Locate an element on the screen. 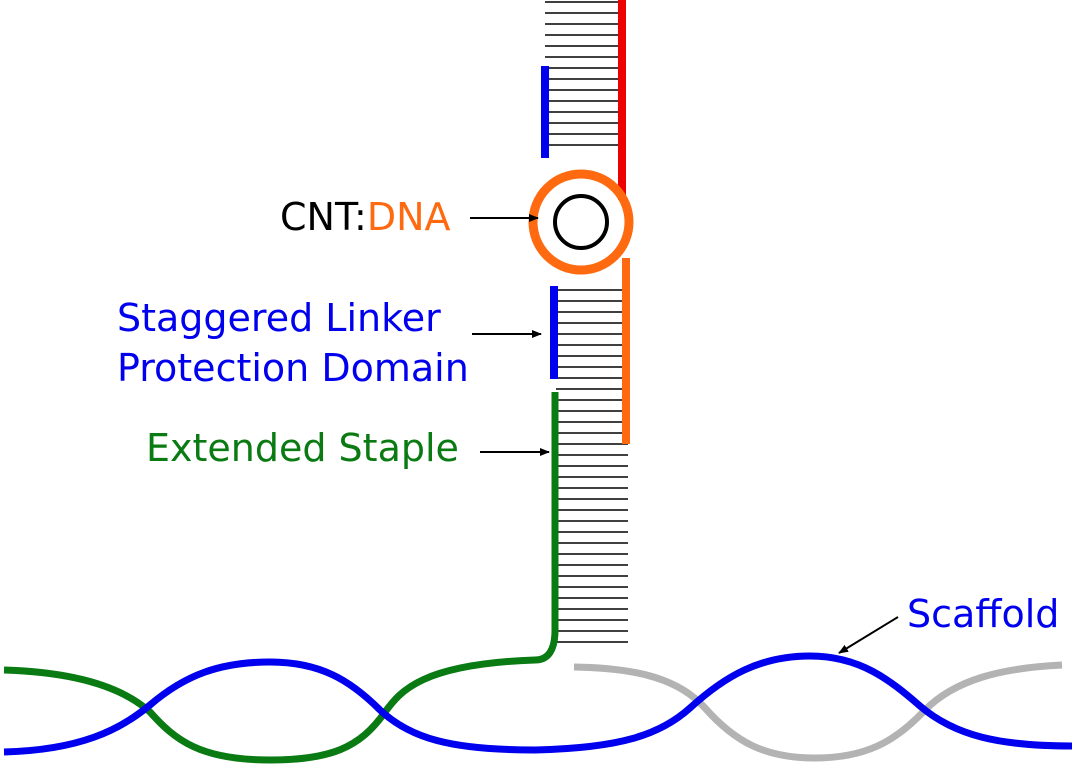 Image resolution: width=1072 pixels, height=765 pixels. dna-wrap-ring is located at coordinates (581, 222).